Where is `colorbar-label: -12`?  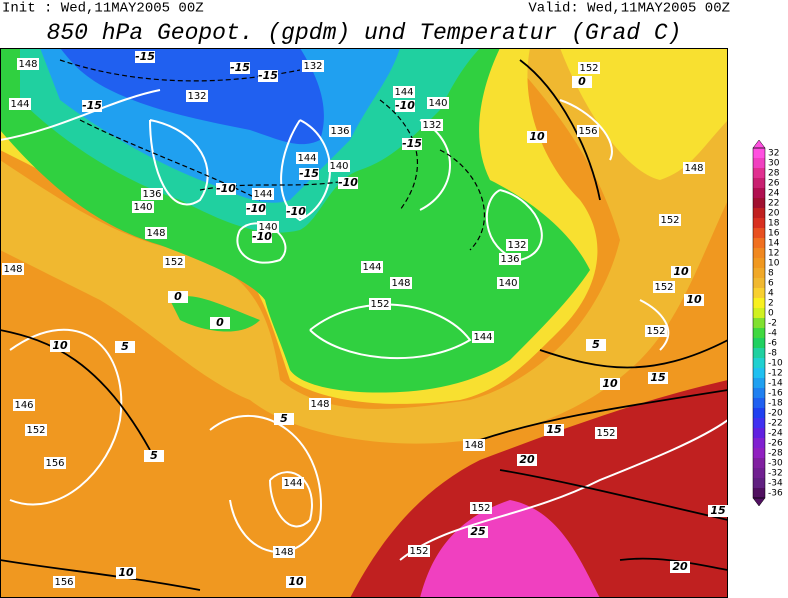
colorbar-label: -12 is located at coordinates (775, 374).